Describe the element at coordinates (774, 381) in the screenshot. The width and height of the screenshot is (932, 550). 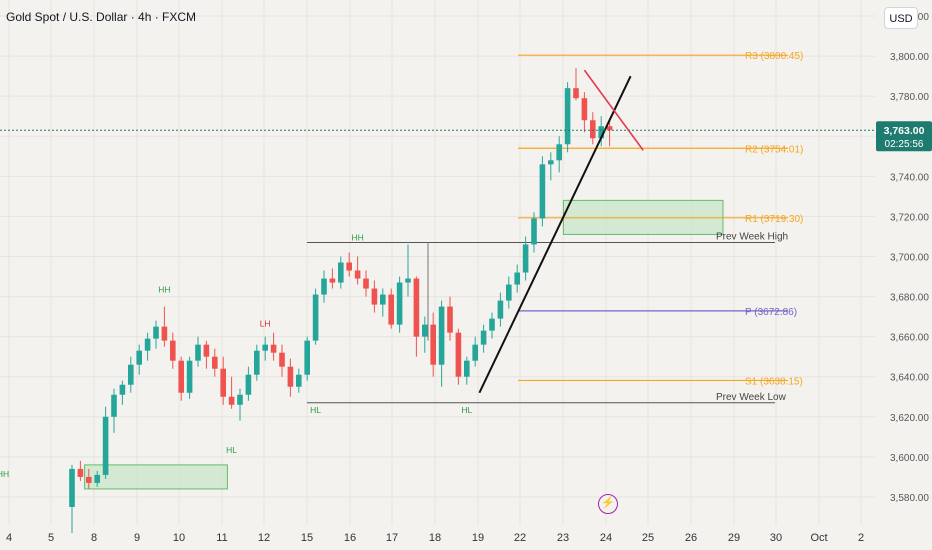
I see `level-label: S1 (3638.15)` at that location.